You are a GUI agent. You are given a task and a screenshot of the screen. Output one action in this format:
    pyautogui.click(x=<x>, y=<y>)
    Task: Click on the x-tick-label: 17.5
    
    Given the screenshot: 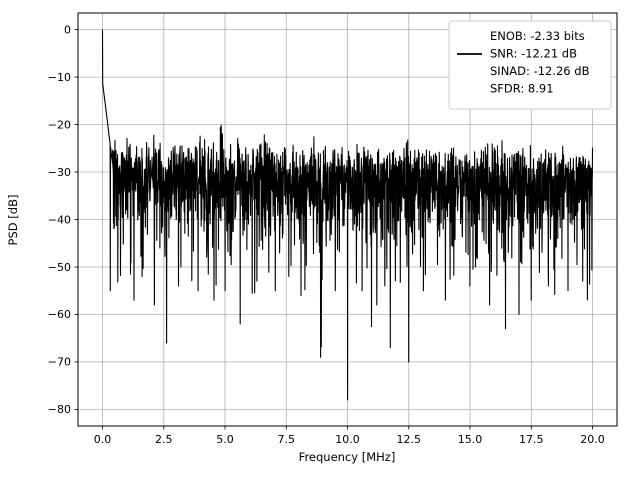 What is the action you would take?
    pyautogui.click(x=531, y=439)
    